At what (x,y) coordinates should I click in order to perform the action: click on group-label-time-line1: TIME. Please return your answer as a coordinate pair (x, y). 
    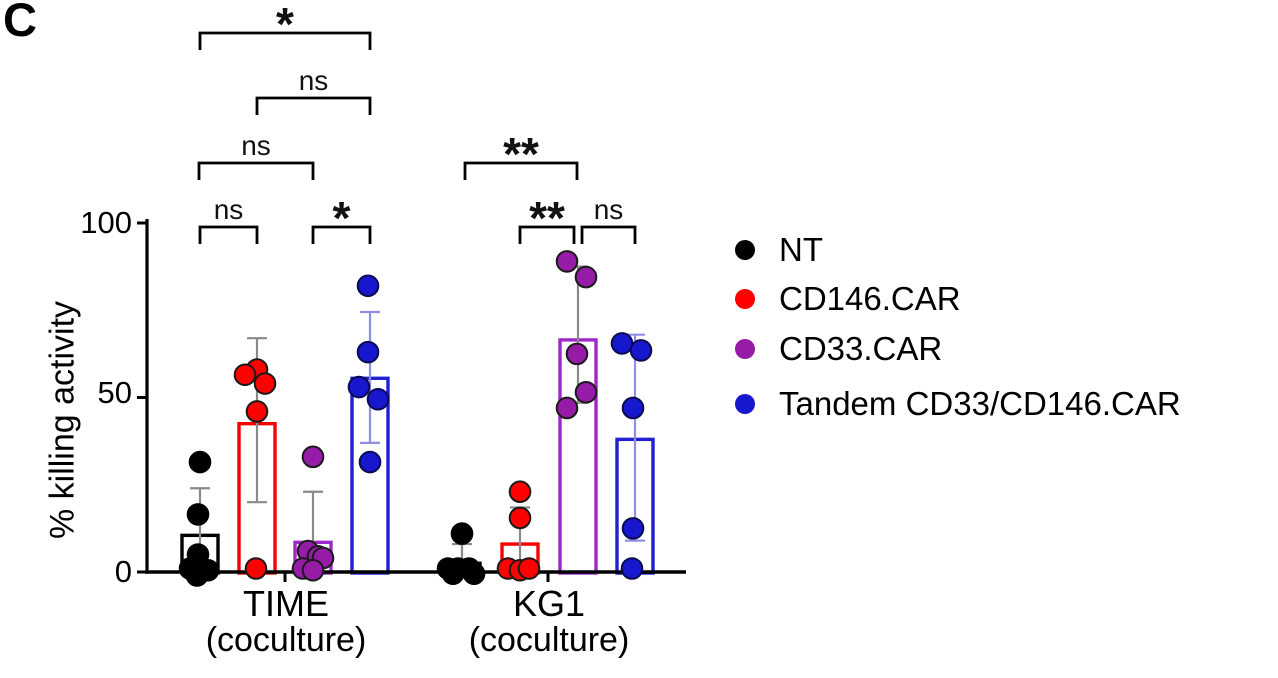
    Looking at the image, I should click on (286, 603).